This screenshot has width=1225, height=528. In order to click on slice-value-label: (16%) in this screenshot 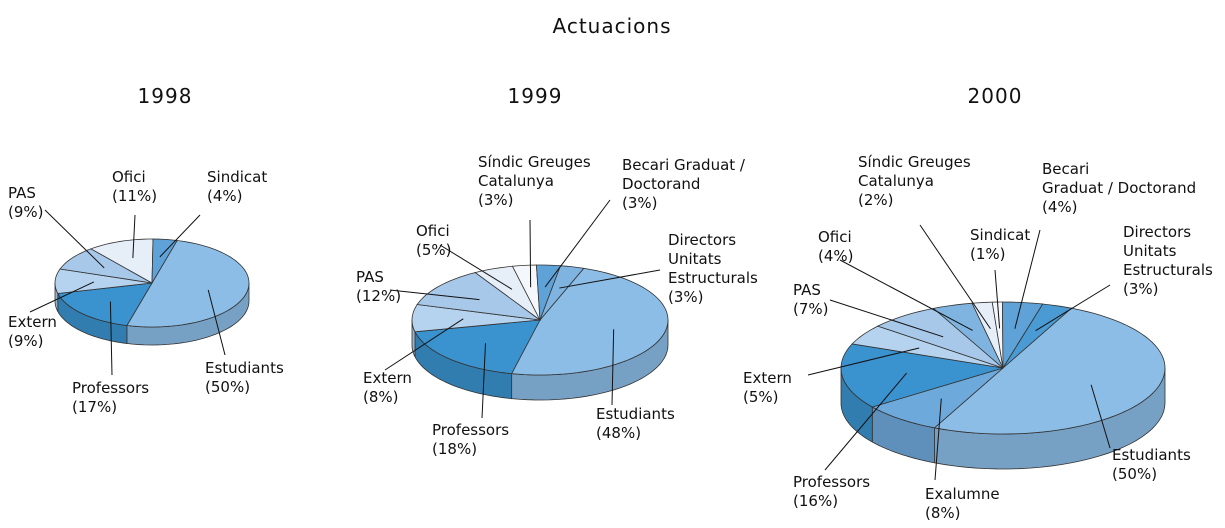, I will do `click(815, 501)`.